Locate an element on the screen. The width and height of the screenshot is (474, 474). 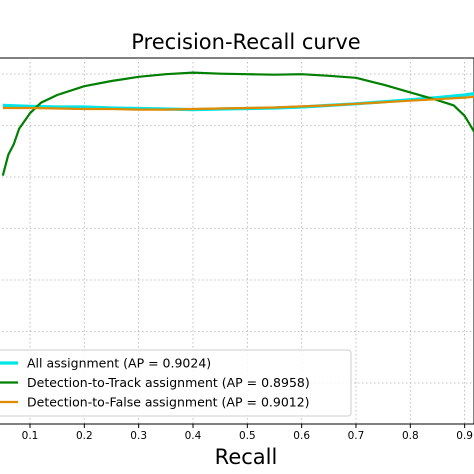
x-tick-label: 0.6 is located at coordinates (301, 436).